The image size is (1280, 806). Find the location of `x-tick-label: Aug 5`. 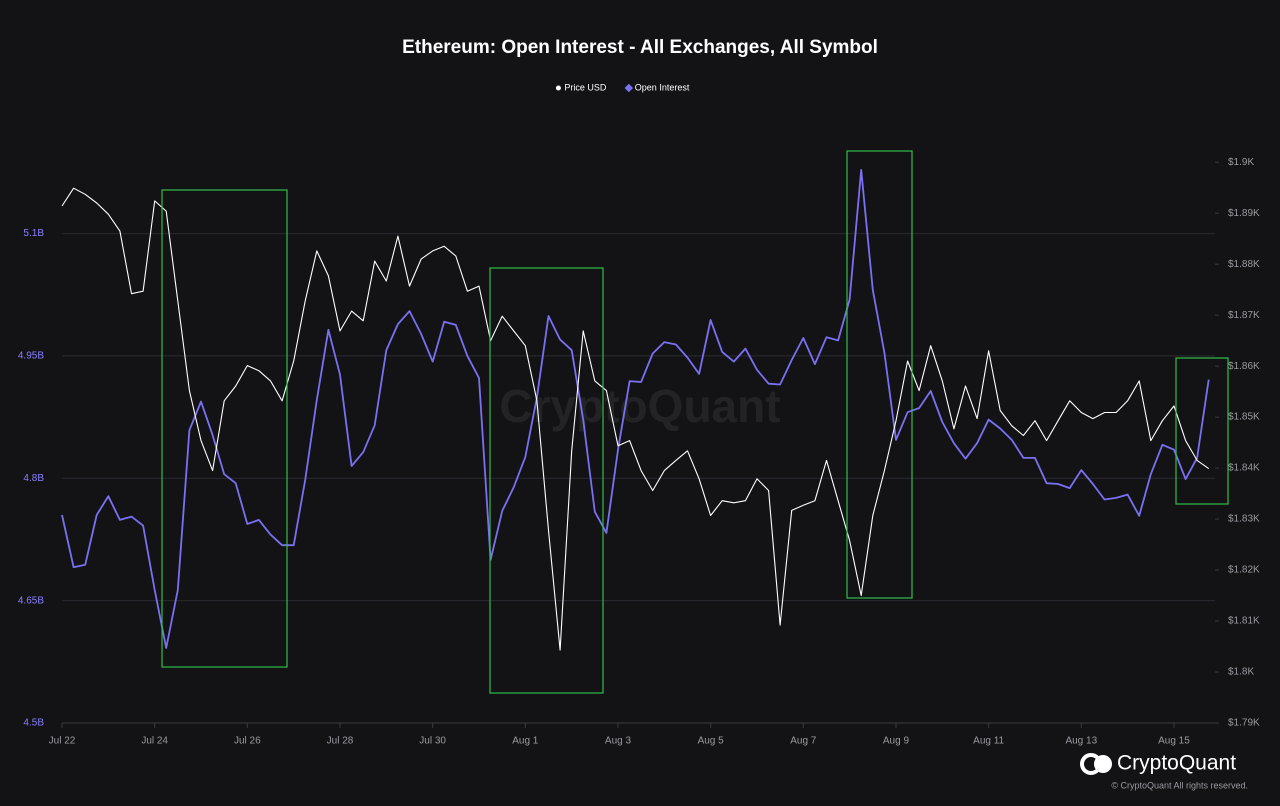

x-tick-label: Aug 5 is located at coordinates (711, 741).